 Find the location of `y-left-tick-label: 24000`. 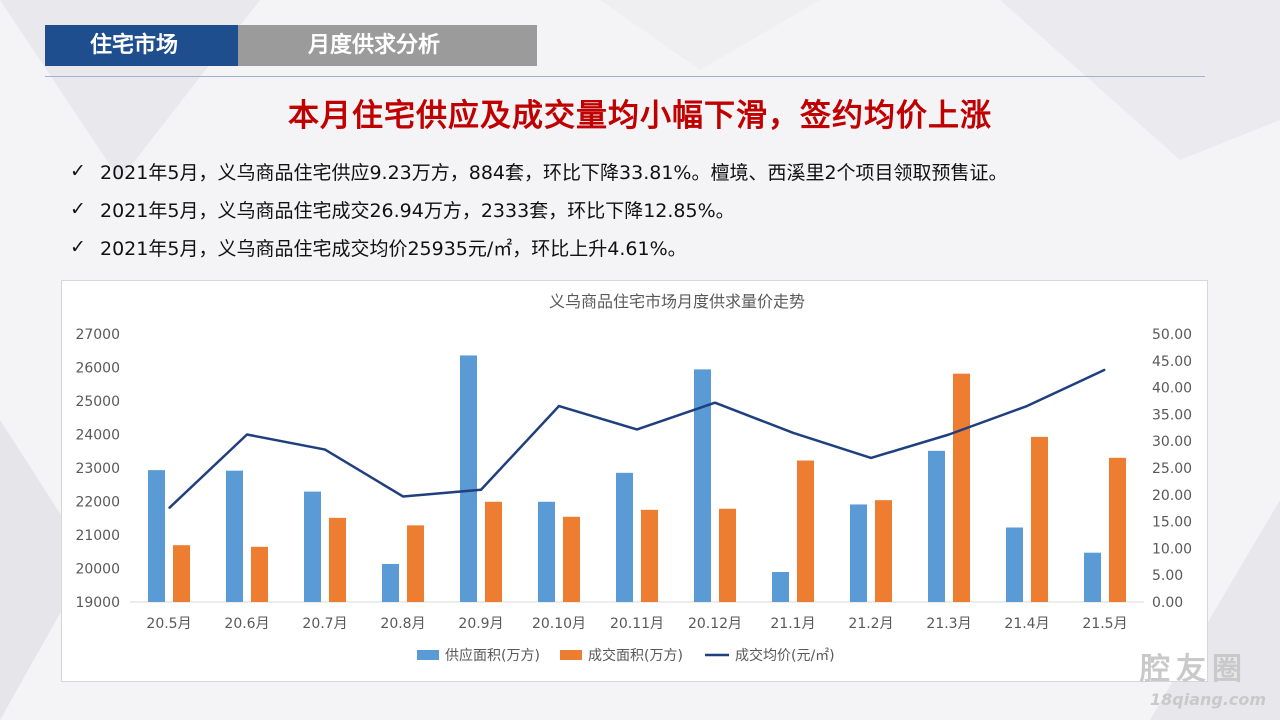

y-left-tick-label: 24000 is located at coordinates (97, 436).